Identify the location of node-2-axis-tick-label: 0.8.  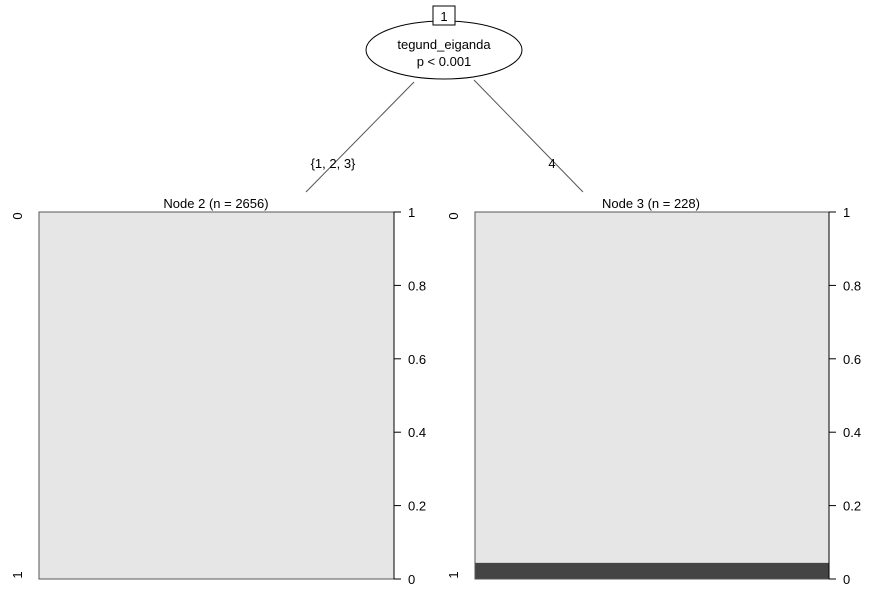
(417, 285).